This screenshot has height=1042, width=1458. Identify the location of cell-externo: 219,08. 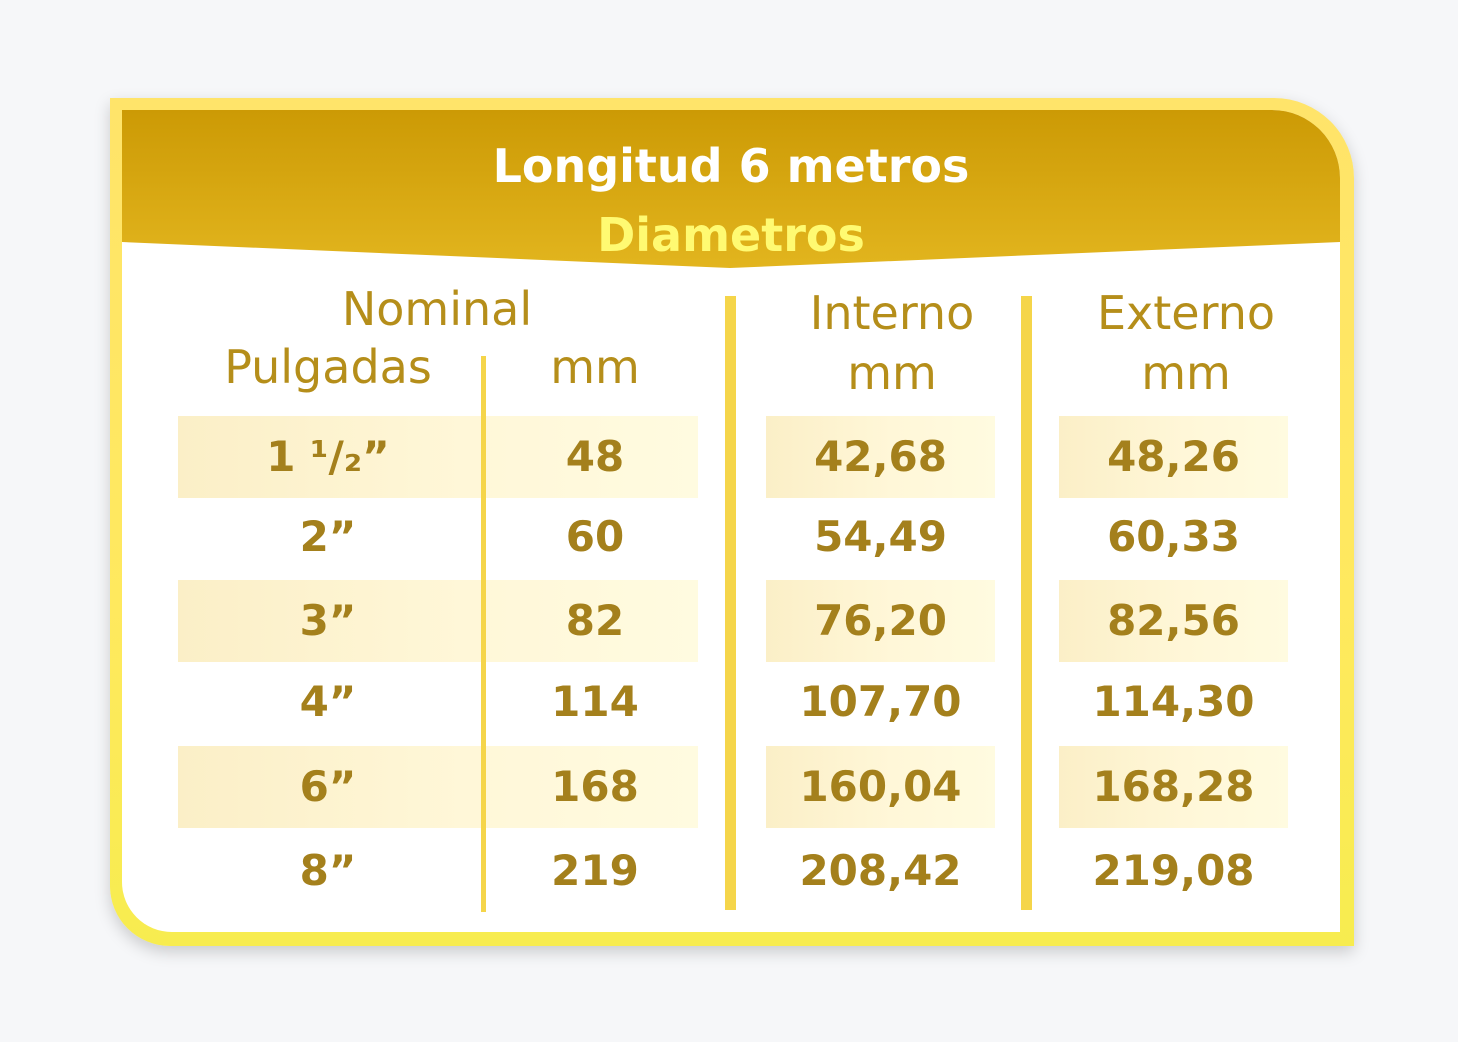
(1173, 870).